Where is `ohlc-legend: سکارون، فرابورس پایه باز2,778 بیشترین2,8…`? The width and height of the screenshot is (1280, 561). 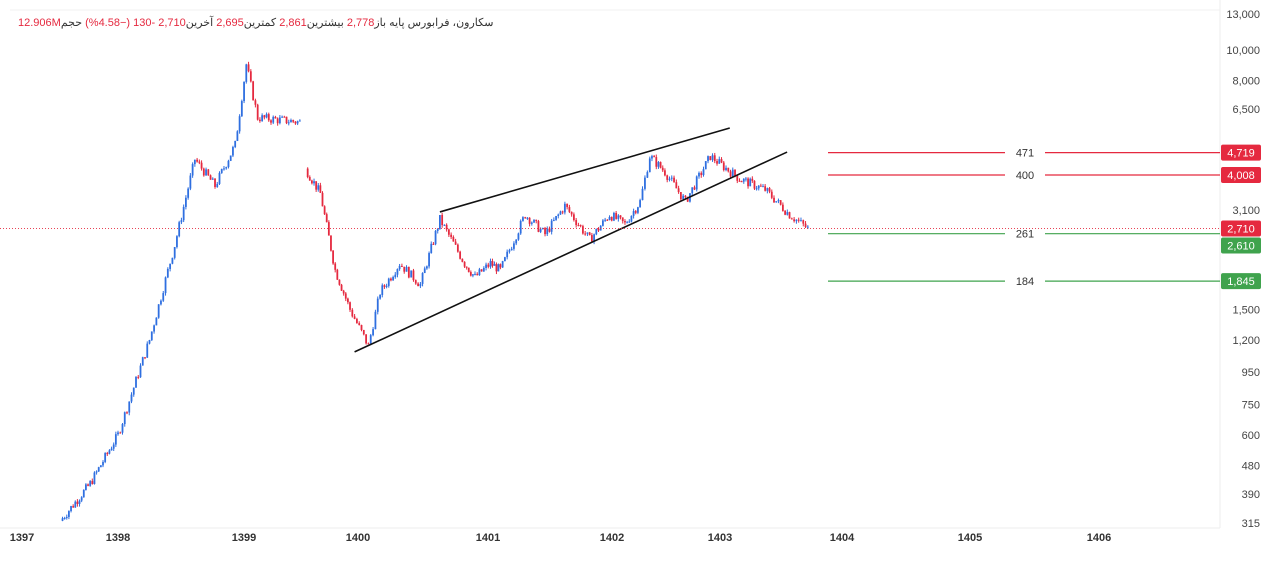 ohlc-legend: سکارون، فرابورس پایه باز2,778 بیشترین2,8… is located at coordinates (255, 22).